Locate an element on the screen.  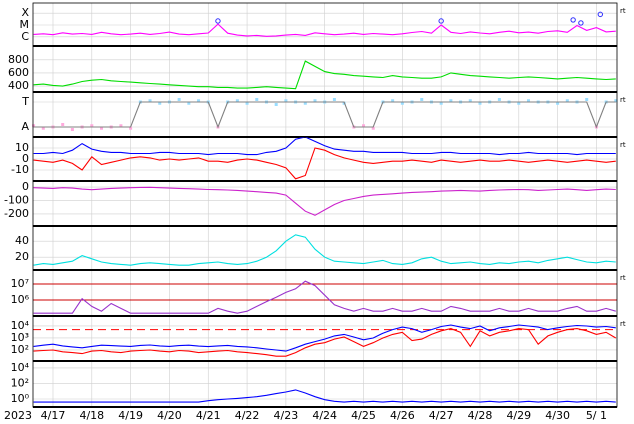
y-tick-label: C is located at coordinates (25, 36).